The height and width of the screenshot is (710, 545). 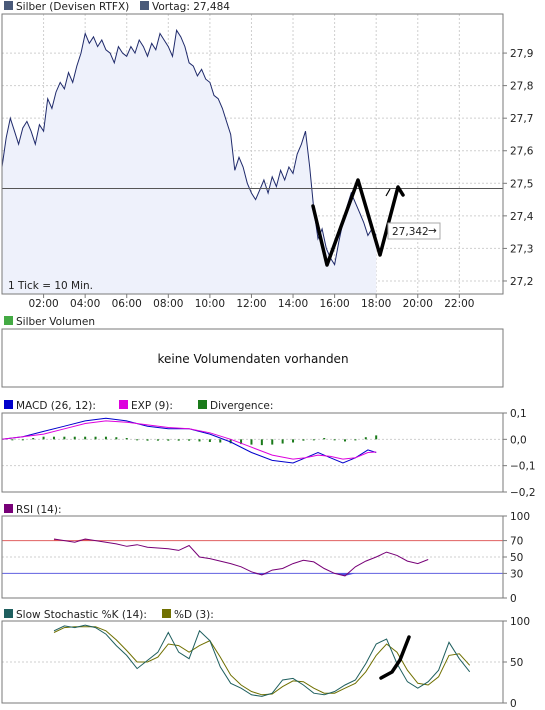 I want to click on macd-gridlines, so click(x=252, y=452).